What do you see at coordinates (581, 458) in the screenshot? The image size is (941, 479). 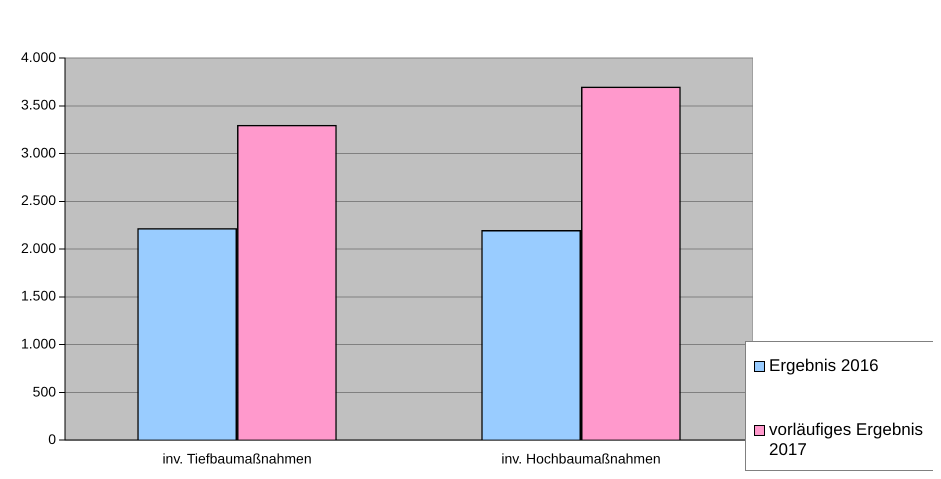 I see `x-tick-label: inv. Hochbaumaßnahmen` at bounding box center [581, 458].